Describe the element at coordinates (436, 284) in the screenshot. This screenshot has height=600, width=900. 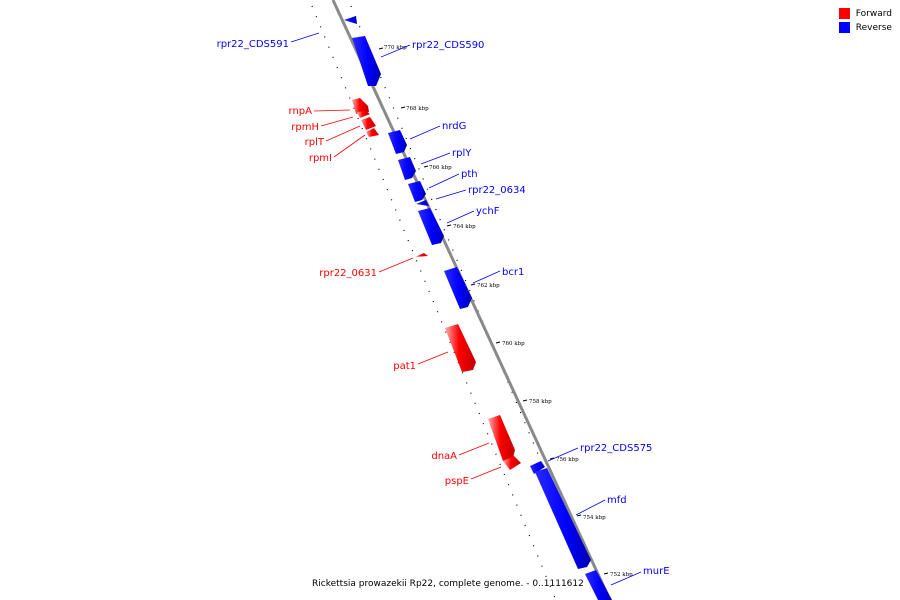
I see `forward-genes` at that location.